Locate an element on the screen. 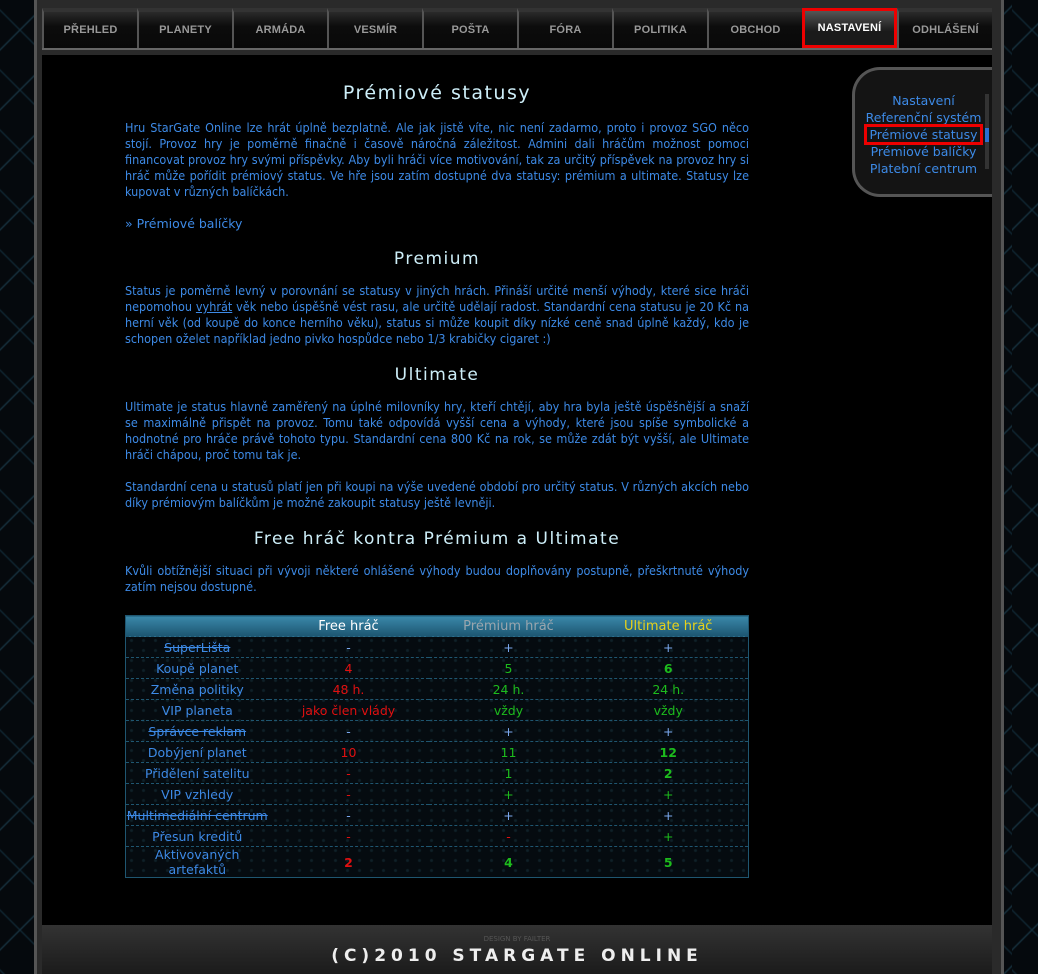 This screenshot has width=1038, height=974. submenu-item-label: Referenční systém is located at coordinates (923, 117).